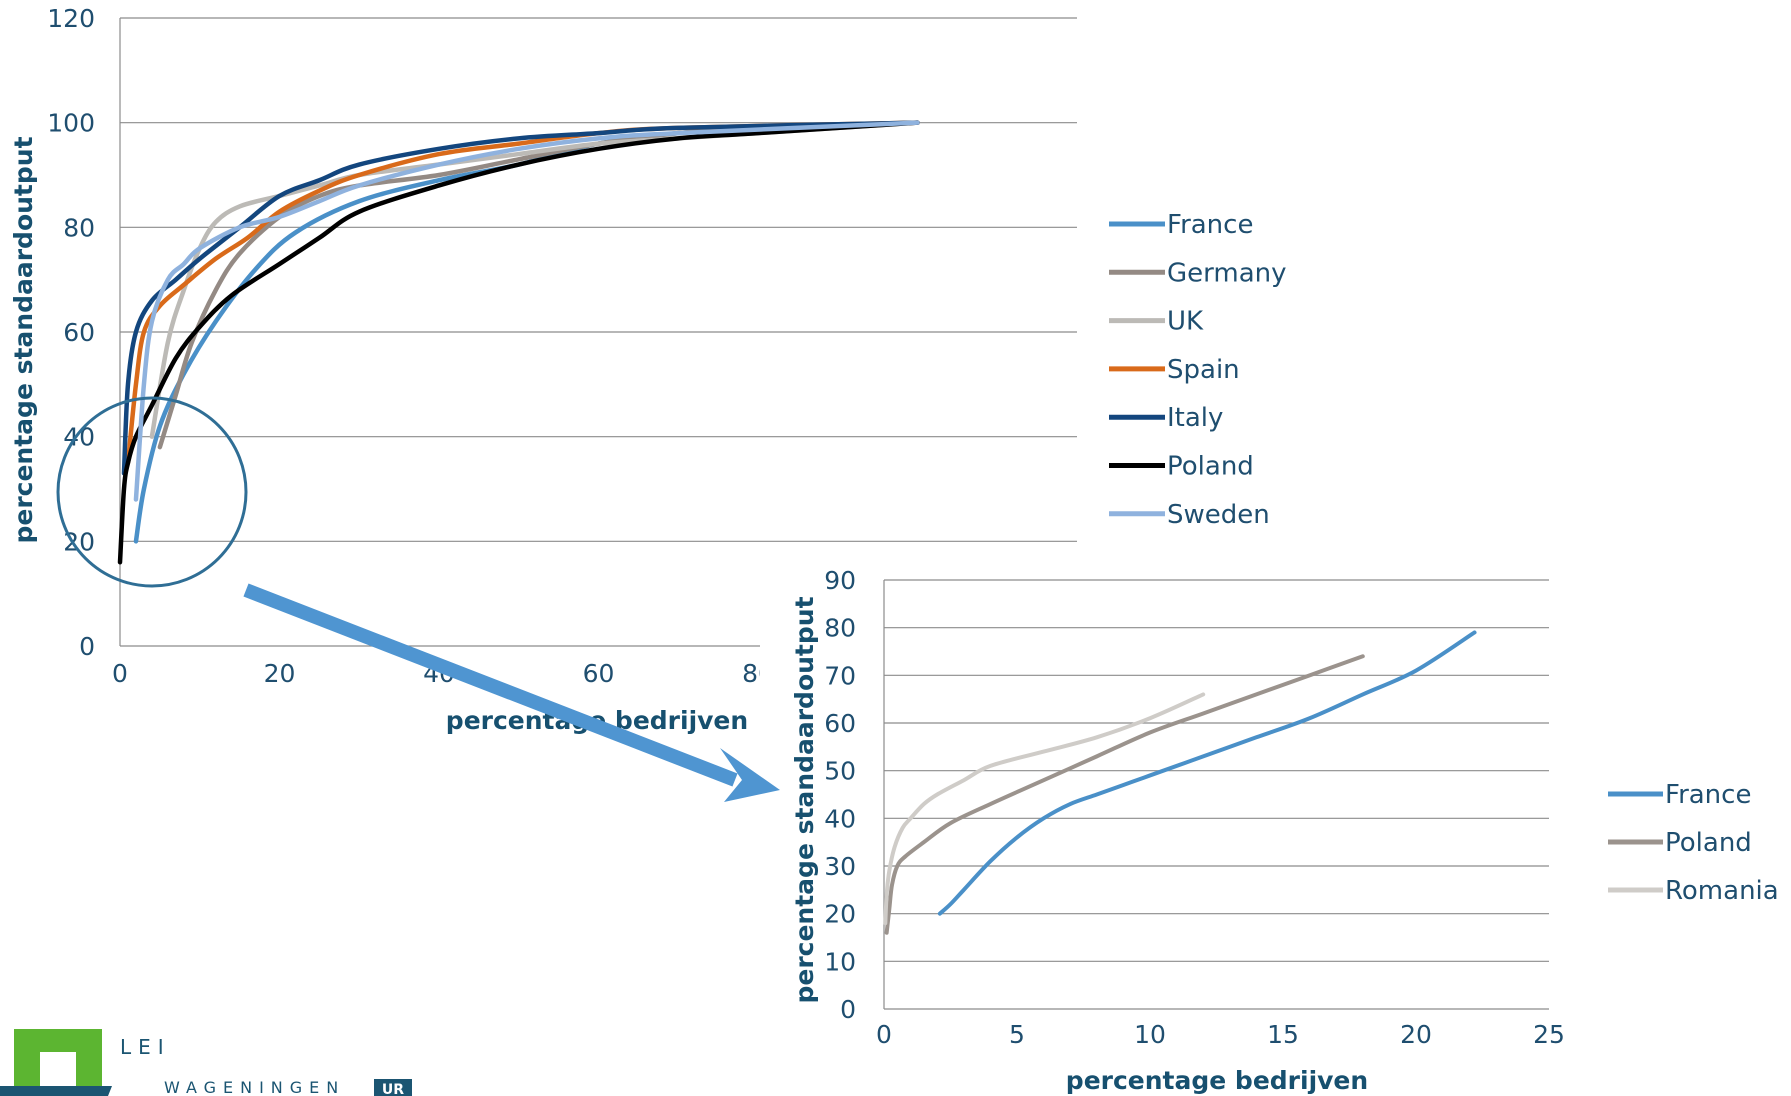 This screenshot has height=1096, width=1791. Describe the element at coordinates (1708, 795) in the screenshot. I see `zoom-chart-legend-label-france: France` at that location.